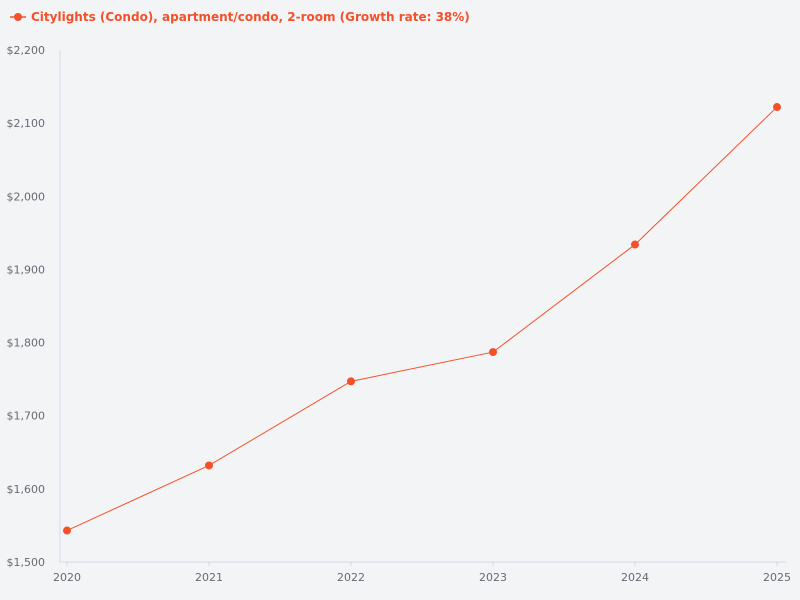  I want to click on y-tick-label: $2,200, so click(26, 50).